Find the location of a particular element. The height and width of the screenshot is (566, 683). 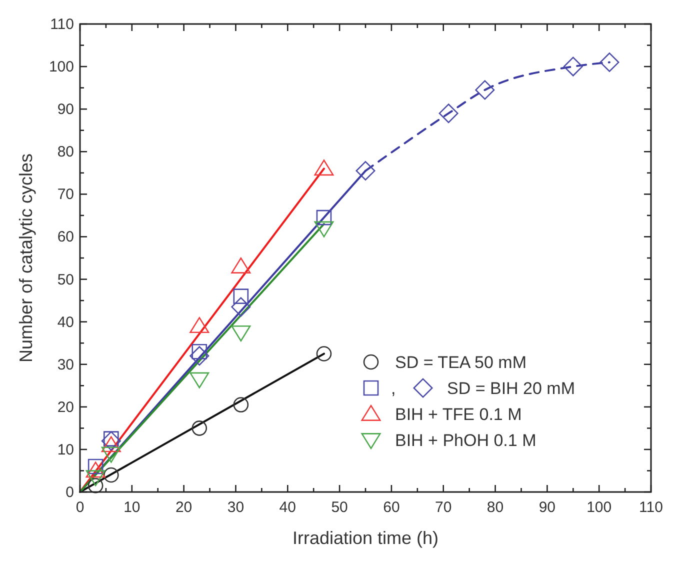

y-tick-label: 70 is located at coordinates (65, 195).